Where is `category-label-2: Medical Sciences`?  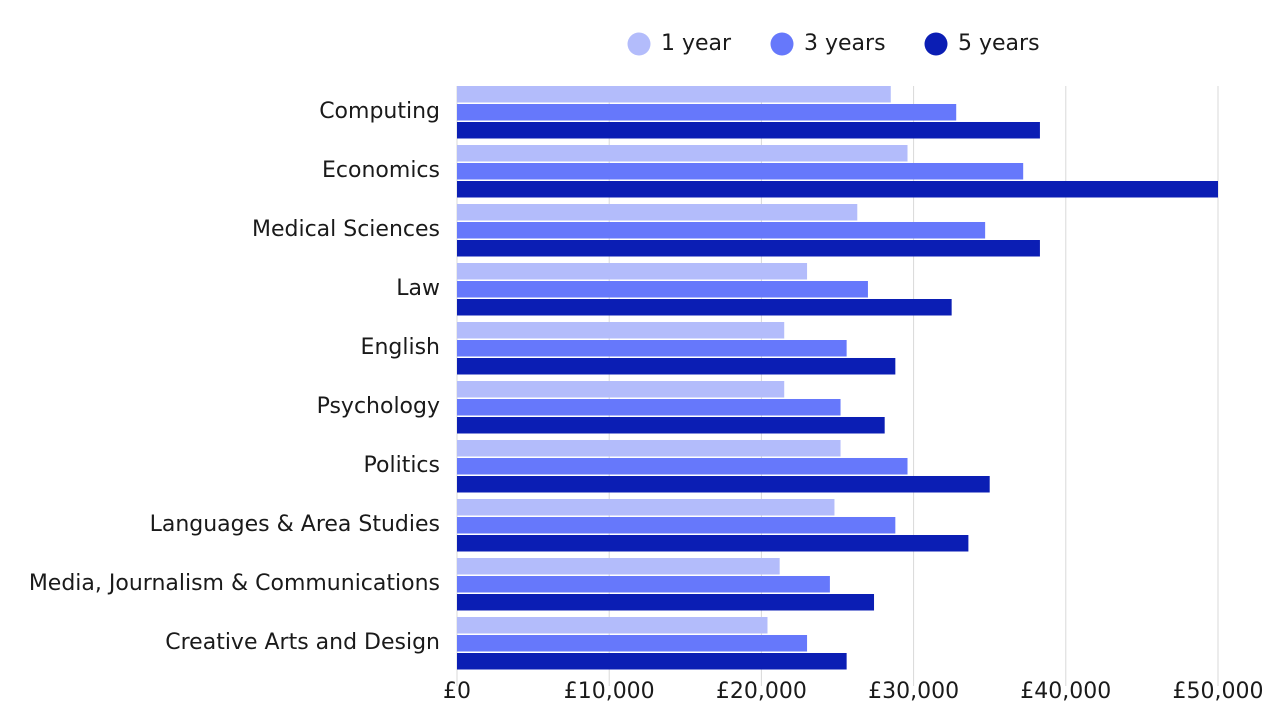
category-label-2: Medical Sciences is located at coordinates (346, 229).